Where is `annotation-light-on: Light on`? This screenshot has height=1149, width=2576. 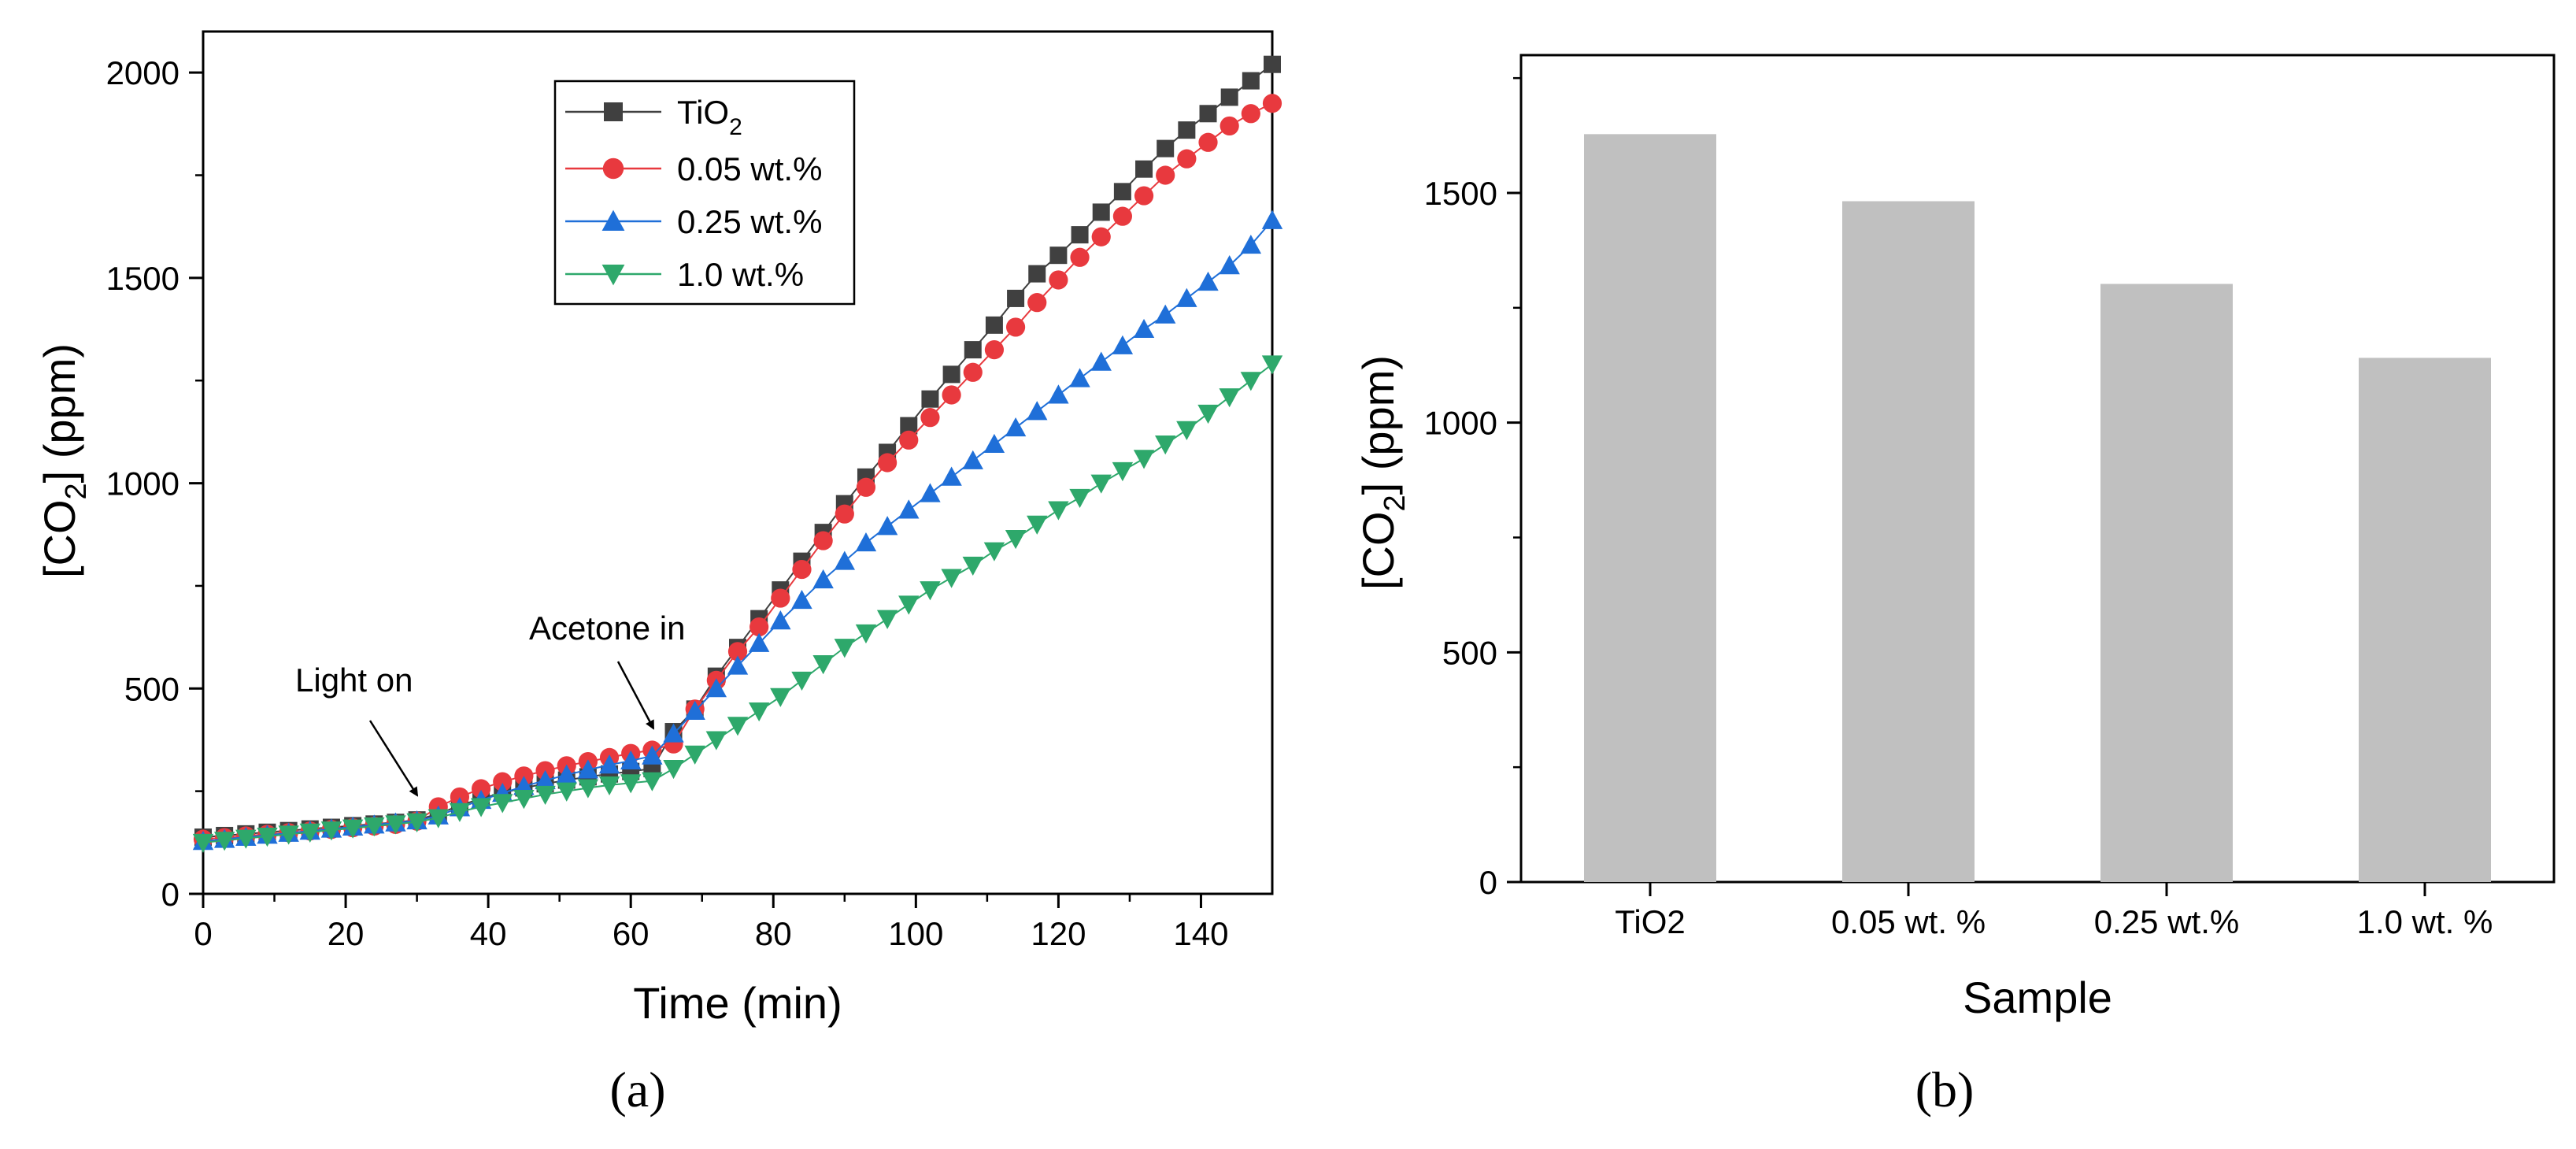 annotation-light-on: Light on is located at coordinates (354, 680).